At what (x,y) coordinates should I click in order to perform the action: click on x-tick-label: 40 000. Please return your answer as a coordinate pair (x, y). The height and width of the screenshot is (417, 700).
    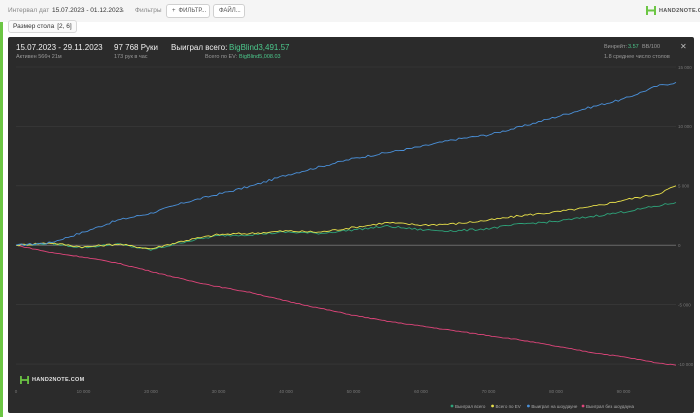
    Looking at the image, I should click on (286, 391).